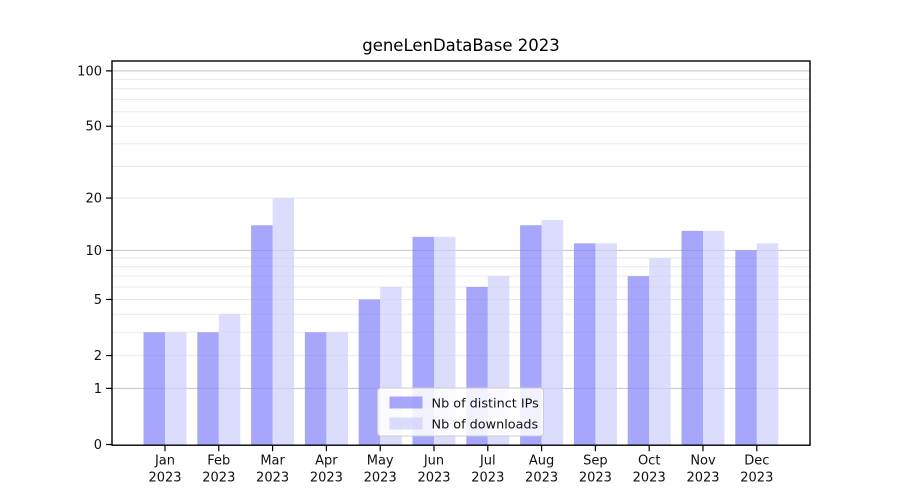 The image size is (900, 500). Describe the element at coordinates (433, 461) in the screenshot. I see `x-tick-label-month: Jun` at that location.